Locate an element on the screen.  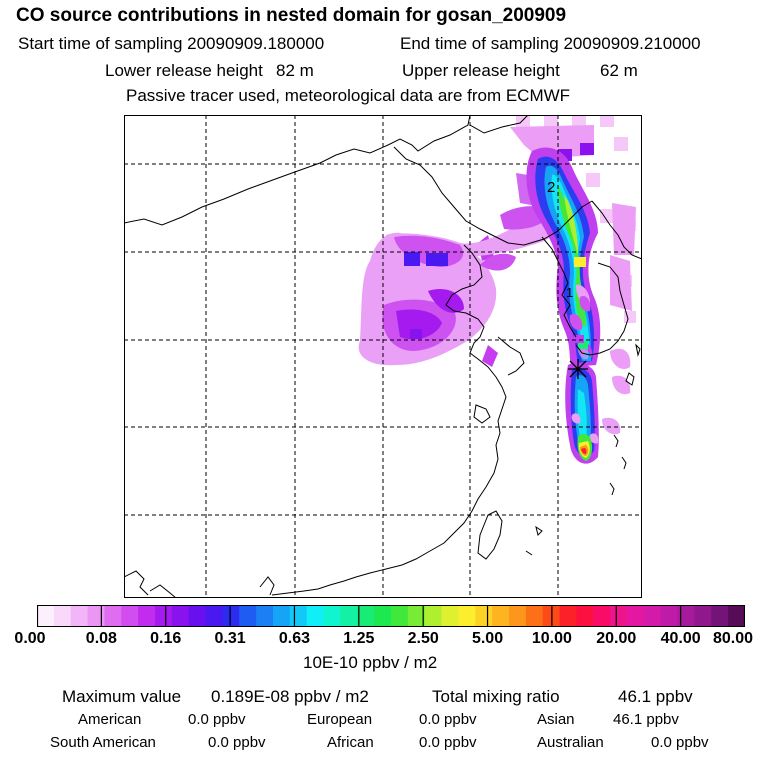
receptor-star-icon is located at coordinates (578, 369).